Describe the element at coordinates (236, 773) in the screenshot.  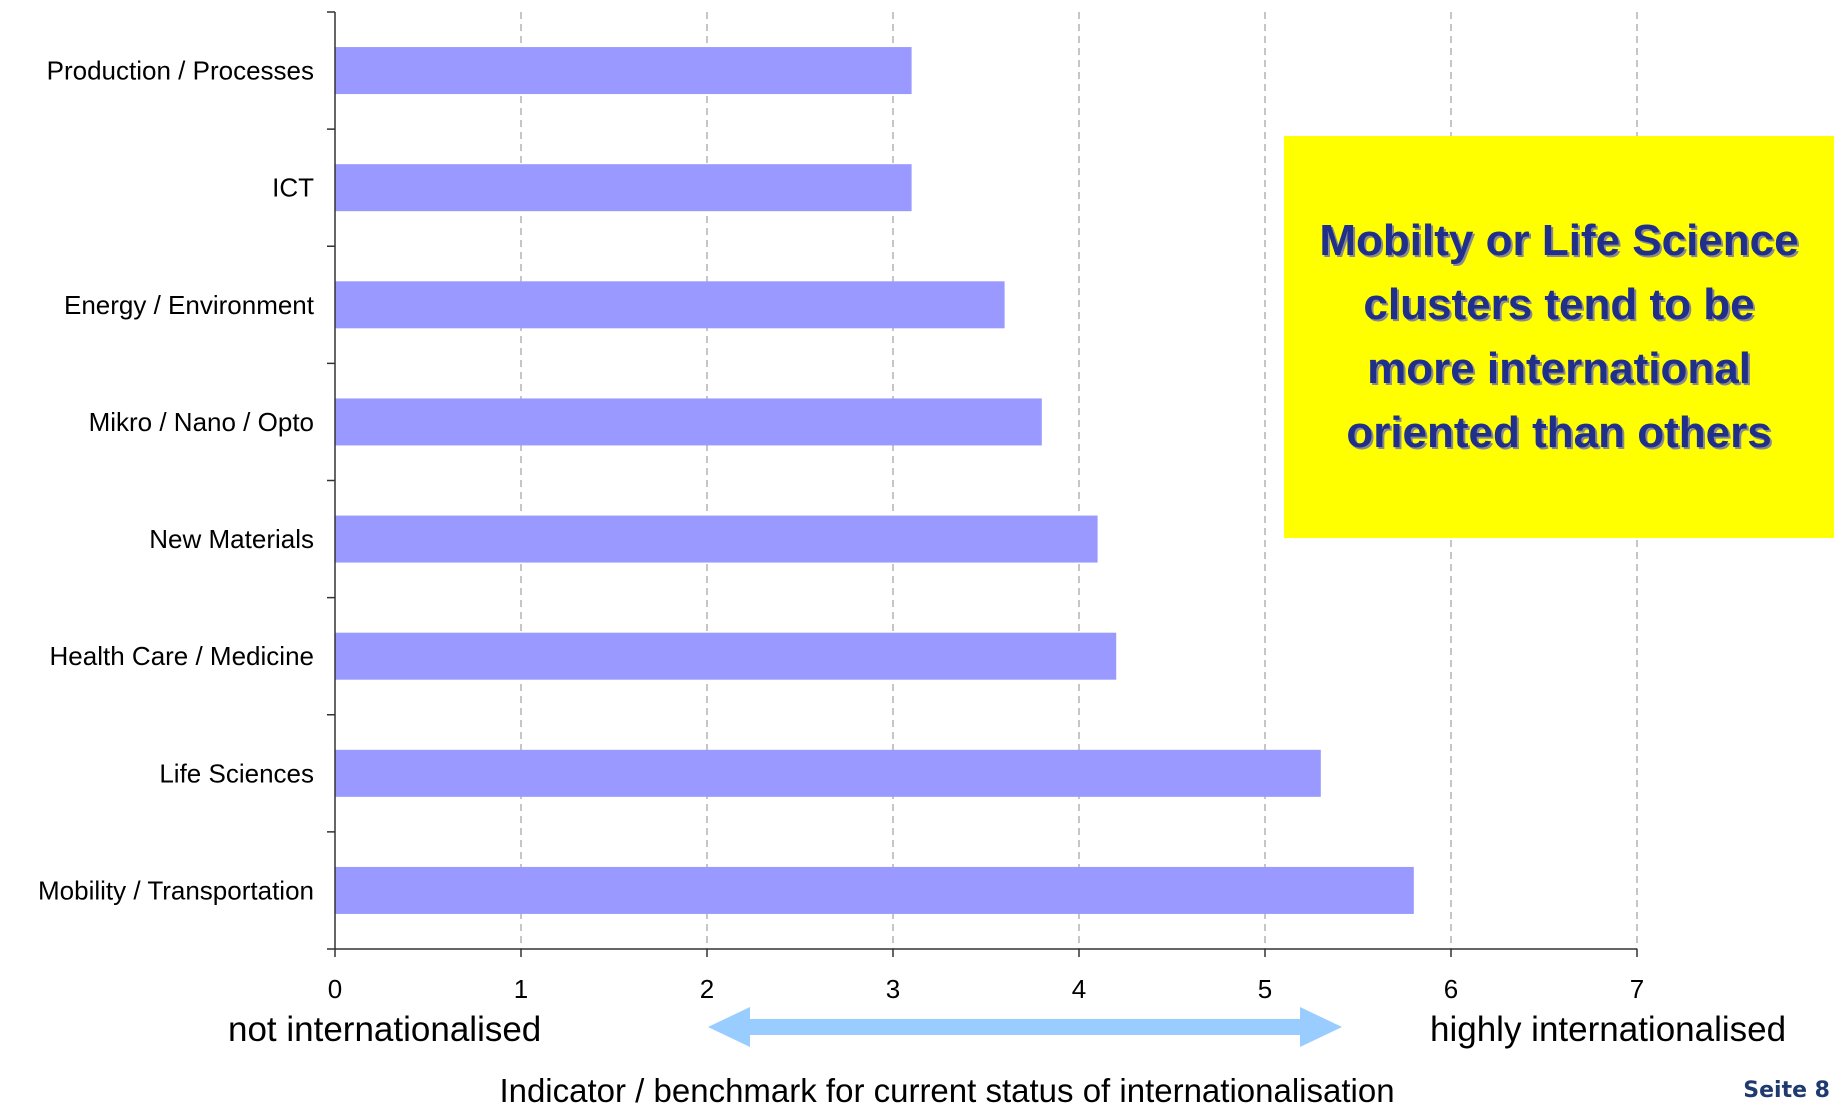
I see `category-label: Life Sciences` at that location.